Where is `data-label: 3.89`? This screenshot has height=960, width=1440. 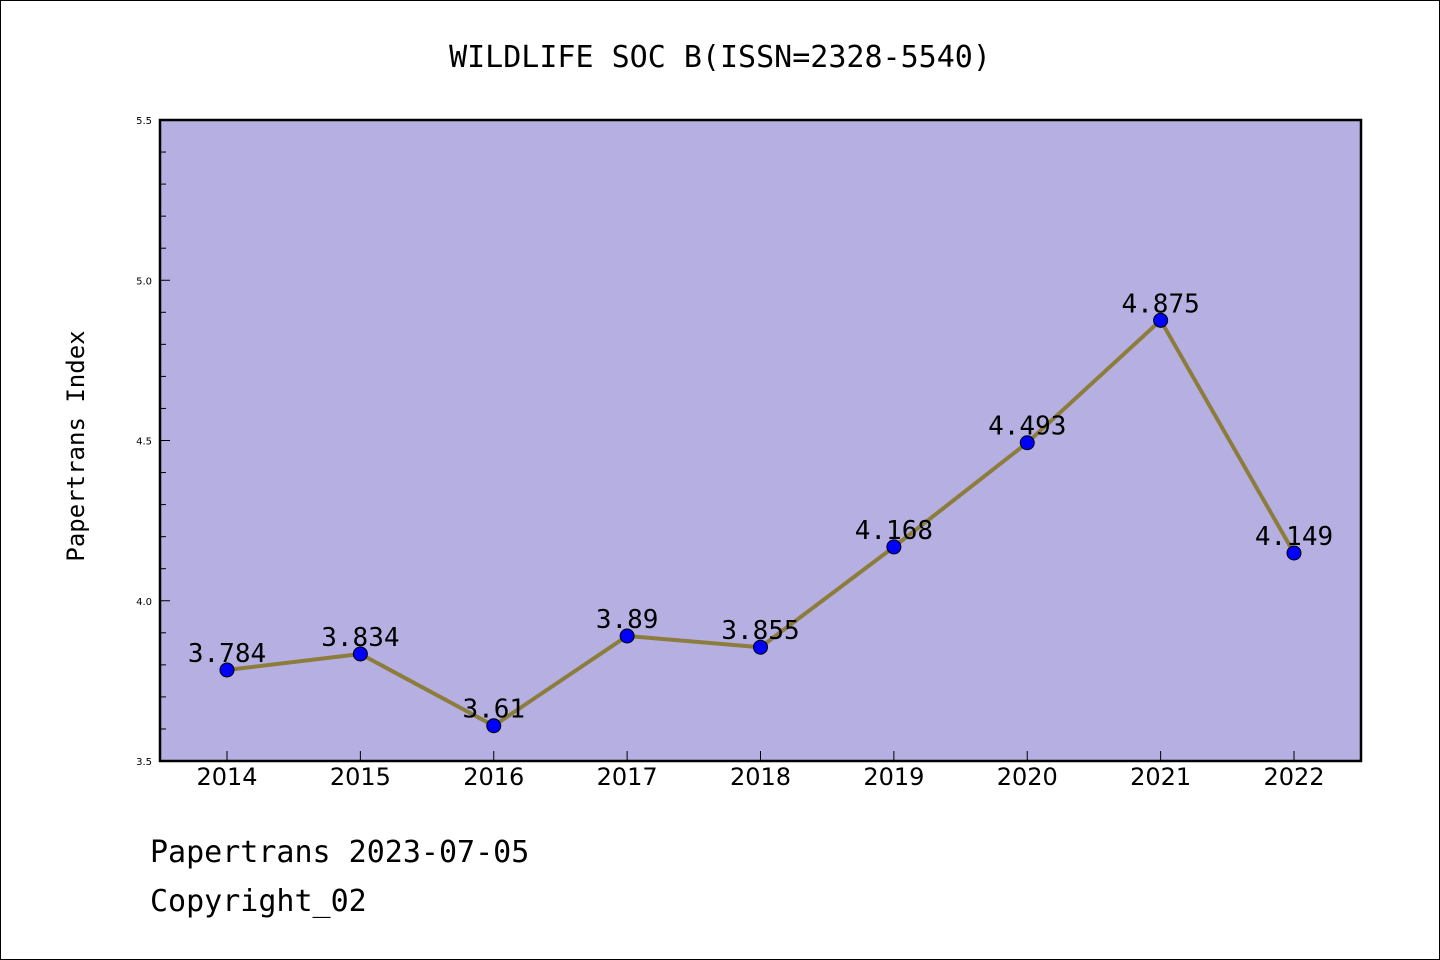
data-label: 3.89 is located at coordinates (627, 620).